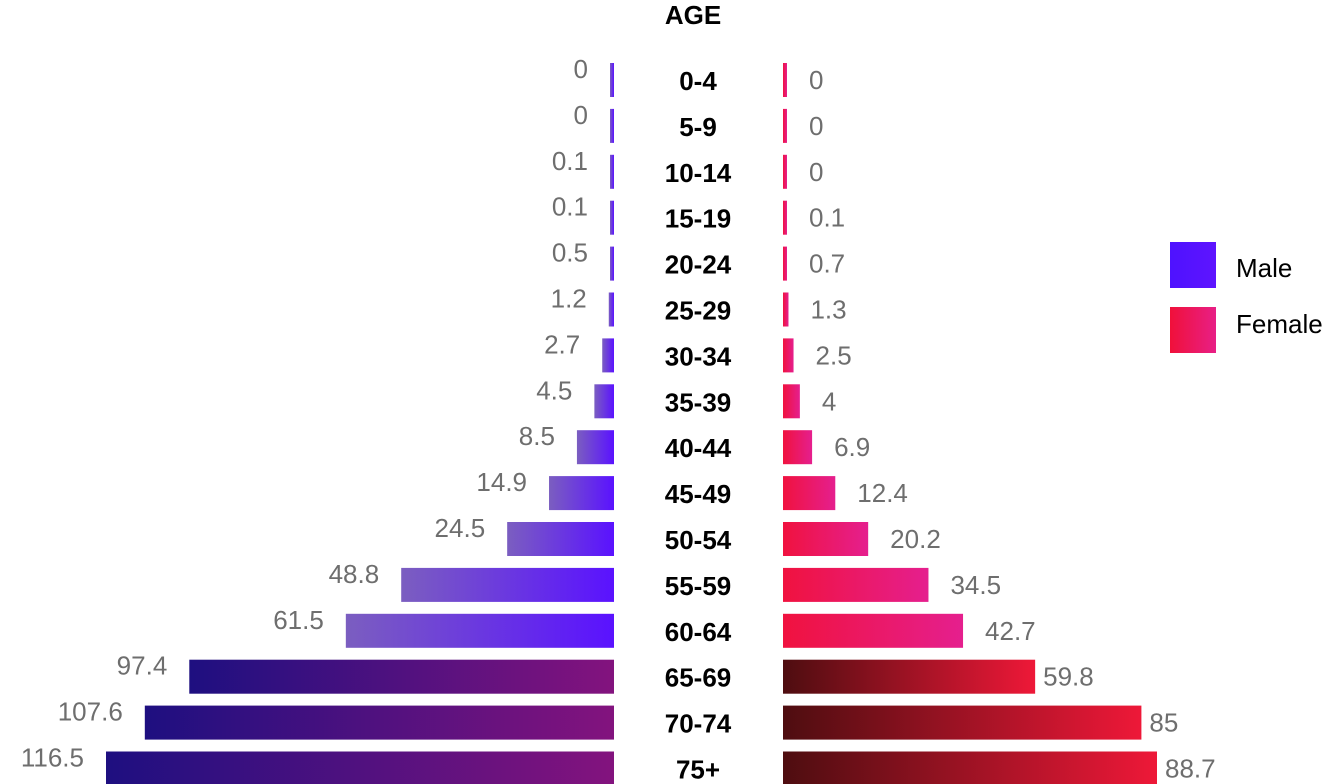 The image size is (1343, 784). I want to click on female-value-10-14: 0, so click(816, 172).